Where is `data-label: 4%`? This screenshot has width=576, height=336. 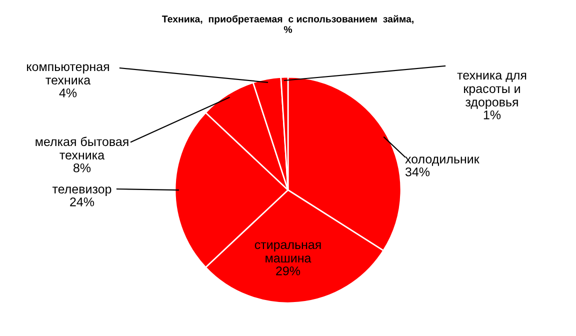 data-label: 4% is located at coordinates (68, 93).